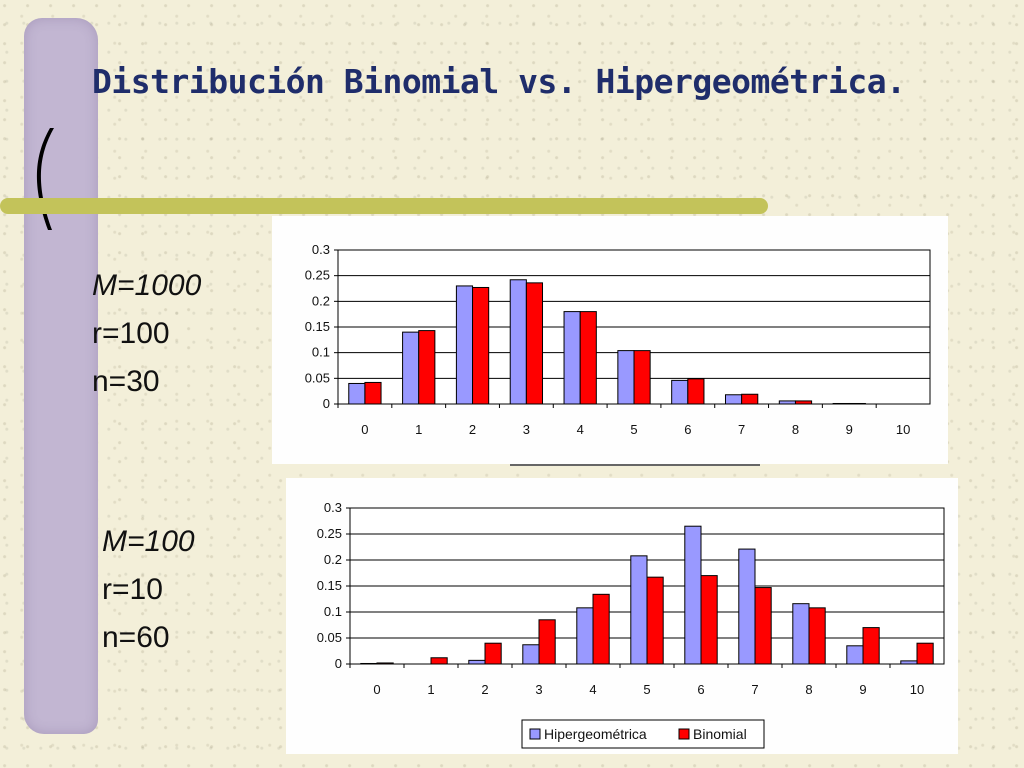 Image resolution: width=1024 pixels, height=768 pixels. Describe the element at coordinates (136, 637) in the screenshot. I see `param-n: n=60` at that location.